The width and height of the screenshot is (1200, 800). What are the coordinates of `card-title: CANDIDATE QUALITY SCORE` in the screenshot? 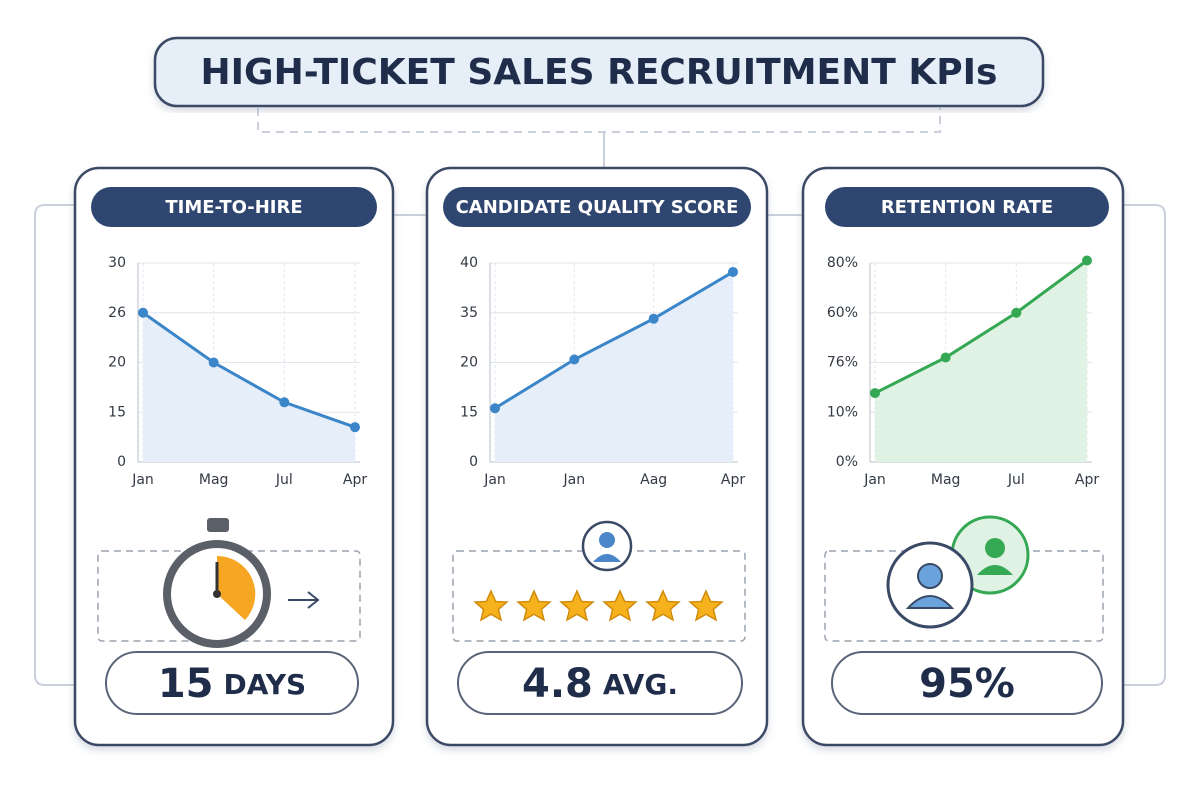 It's located at (597, 207).